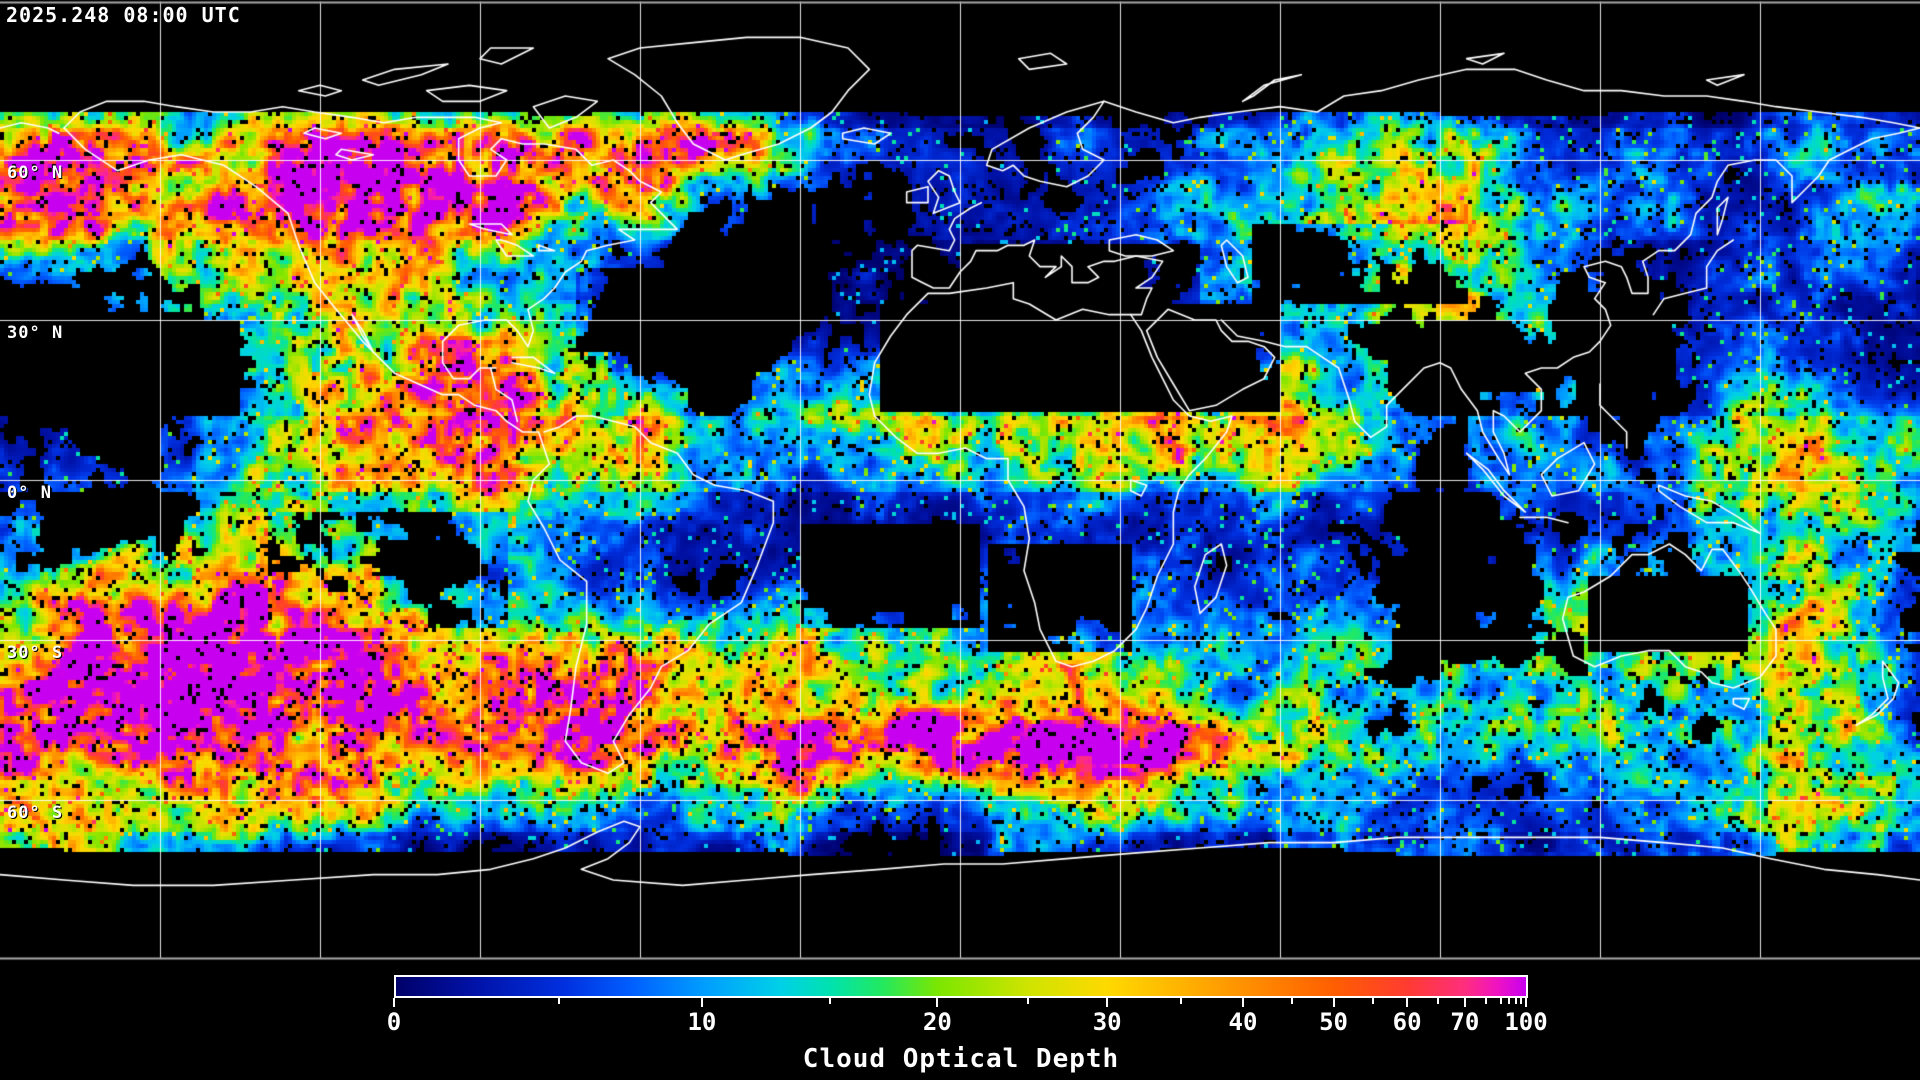  I want to click on lat-label: 0° N, so click(29, 493).